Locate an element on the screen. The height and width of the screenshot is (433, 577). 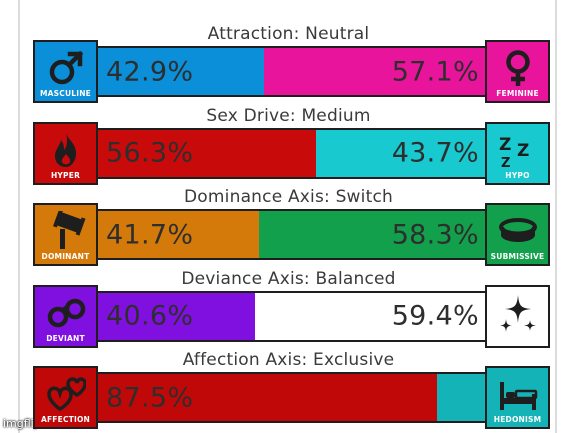
axis-title: Dominance Axis: Switch is located at coordinates (288, 197).